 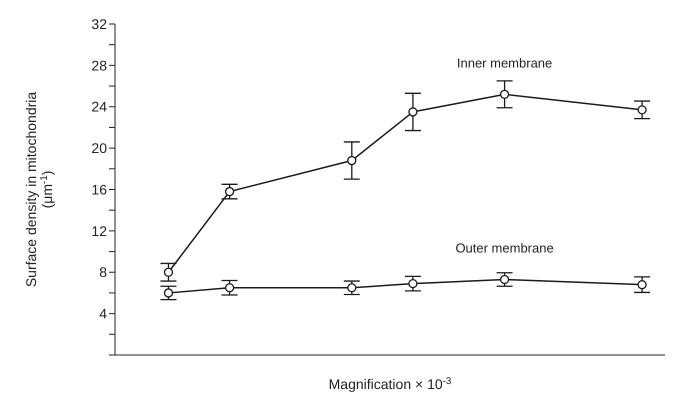 What do you see at coordinates (390, 384) in the screenshot?
I see `x-axis-title: Magnification × 10$^{-3}$` at bounding box center [390, 384].